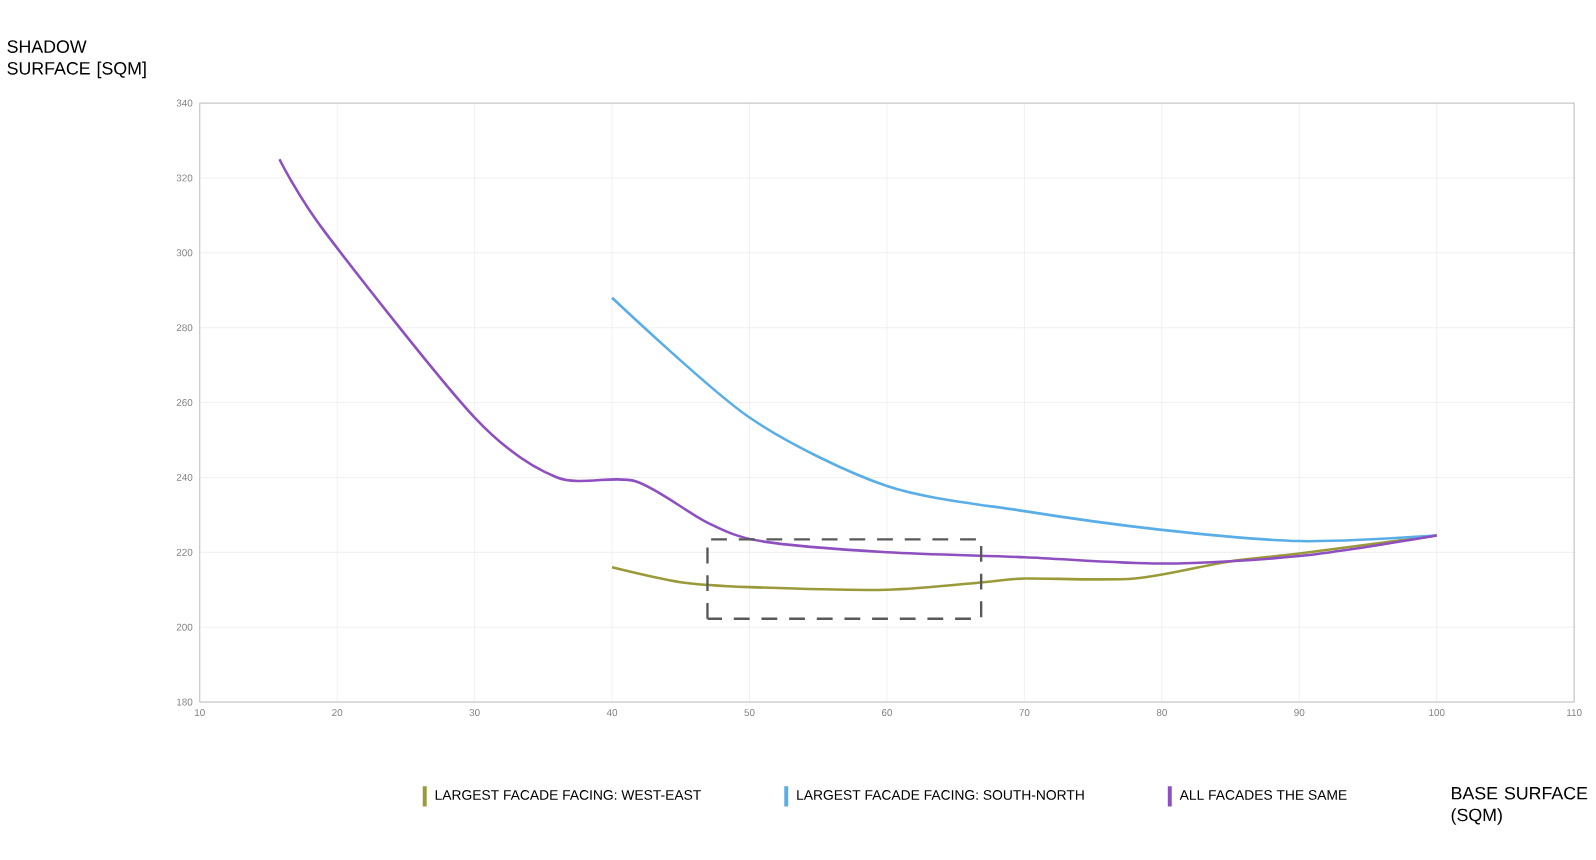  What do you see at coordinates (76, 58) in the screenshot?
I see `y-axis-title: SHADOW SURFACE [SQM]` at bounding box center [76, 58].